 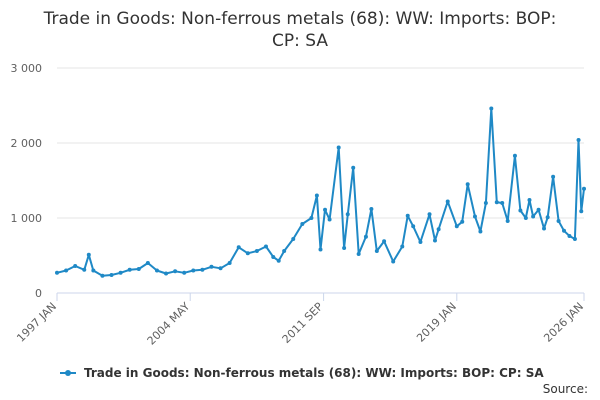 What do you see at coordinates (27, 143) in the screenshot?
I see `y-tick-label: 2 000` at bounding box center [27, 143].